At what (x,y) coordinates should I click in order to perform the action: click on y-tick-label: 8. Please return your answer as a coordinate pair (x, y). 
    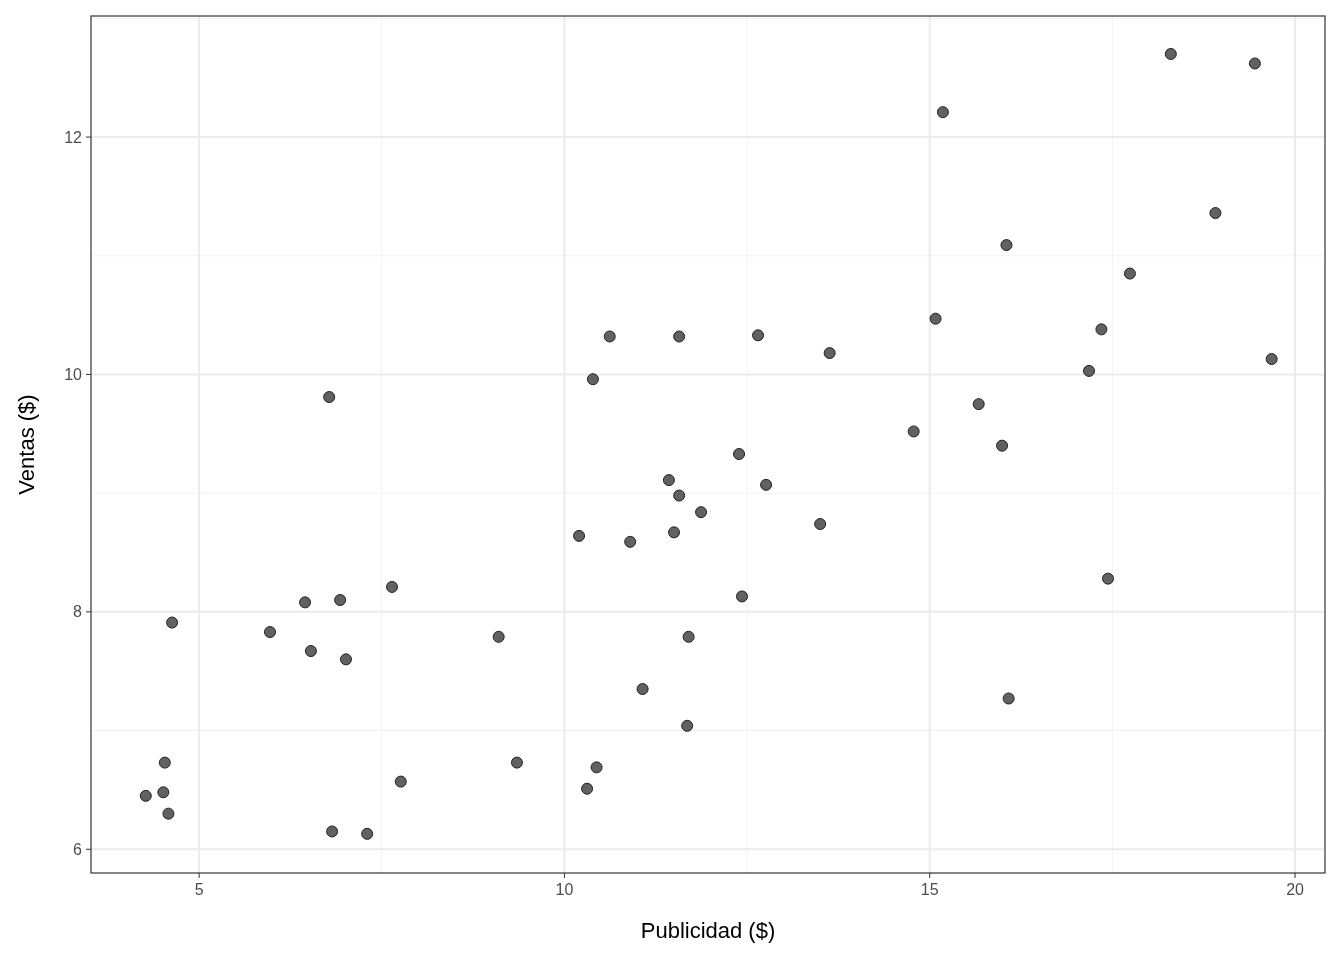
    Looking at the image, I should click on (78, 612).